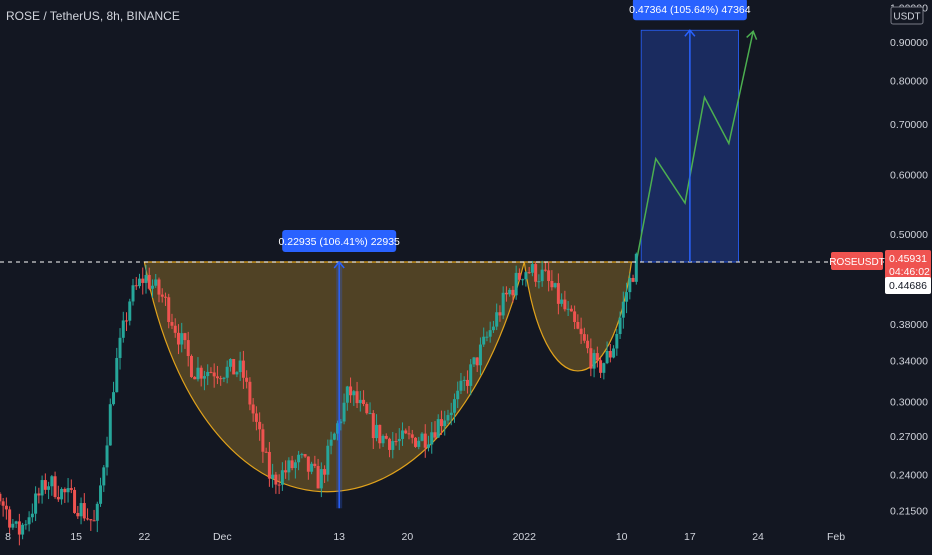 The image size is (932, 555). I want to click on crosshair-price-tag, so click(908, 285).